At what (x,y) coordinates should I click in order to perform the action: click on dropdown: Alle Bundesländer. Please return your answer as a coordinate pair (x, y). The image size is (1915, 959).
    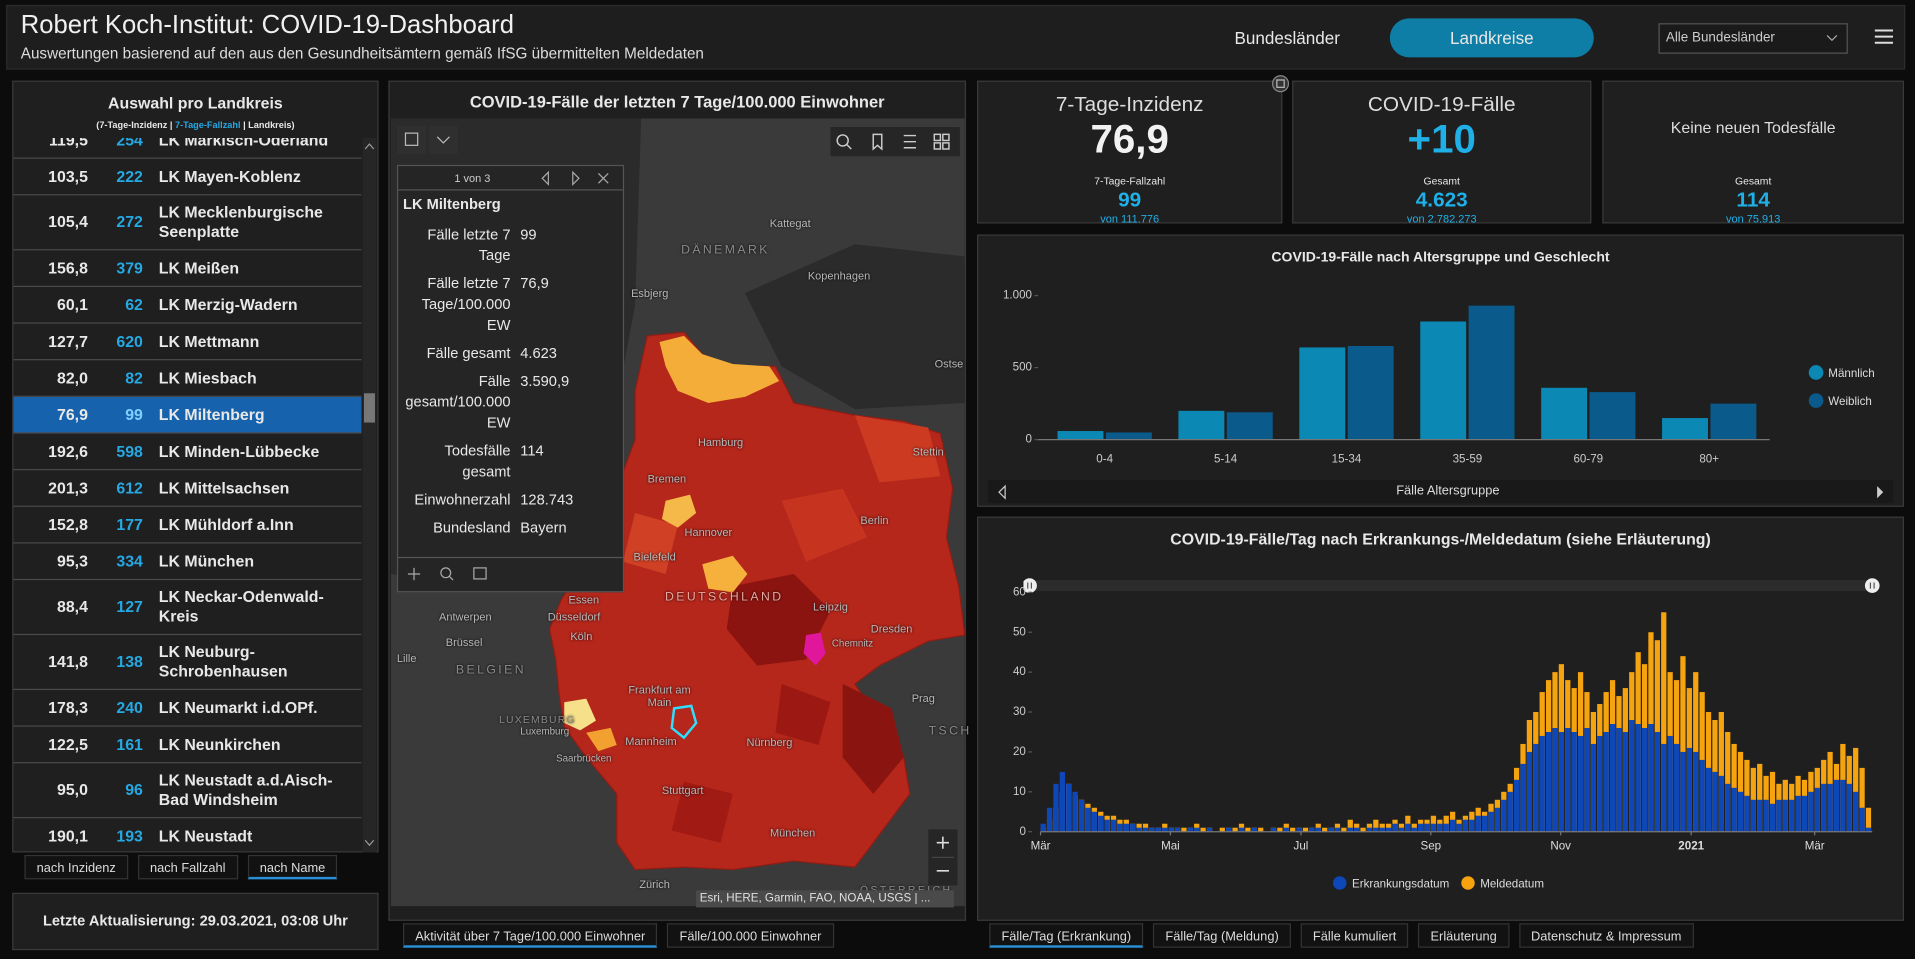
    Looking at the image, I should click on (1753, 38).